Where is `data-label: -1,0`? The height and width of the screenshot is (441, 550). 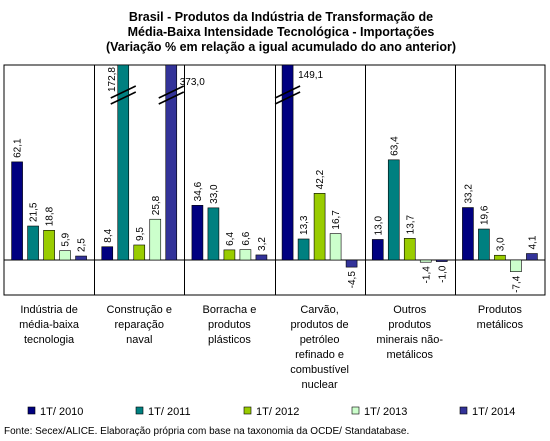 data-label: -1,0 is located at coordinates (442, 274).